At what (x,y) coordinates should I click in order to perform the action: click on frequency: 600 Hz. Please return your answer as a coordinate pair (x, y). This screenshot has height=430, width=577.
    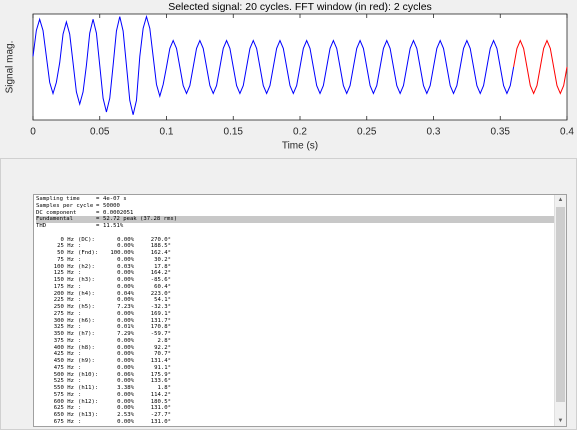
    Looking at the image, I should click on (63, 401).